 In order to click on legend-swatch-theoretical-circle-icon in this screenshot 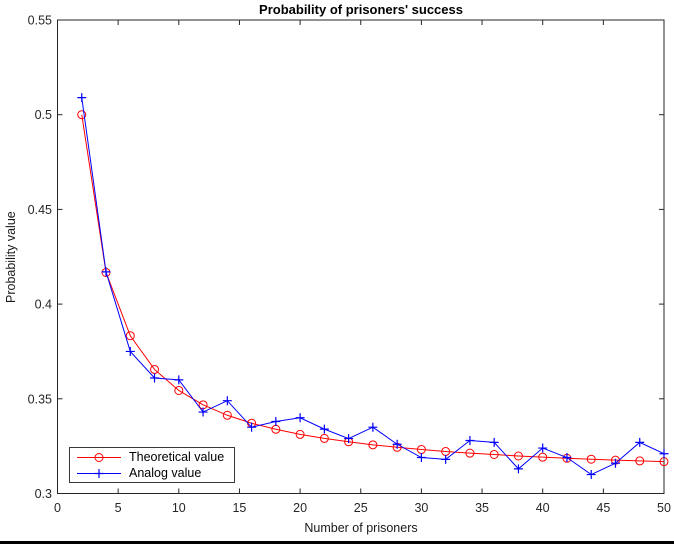, I will do `click(99, 457)`.